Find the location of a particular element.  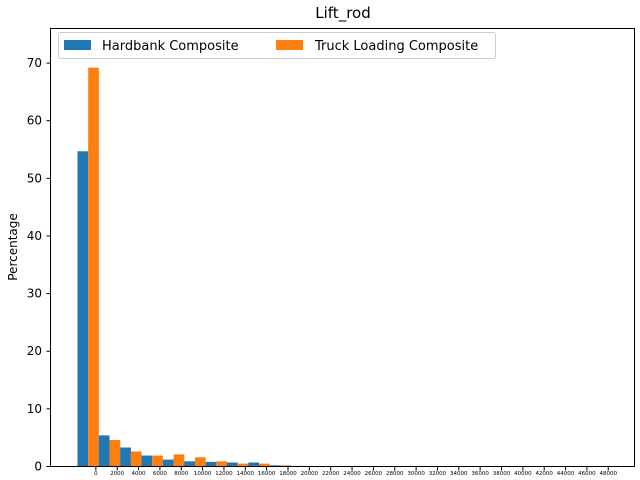

x-tick-label: 28000 is located at coordinates (395, 474).